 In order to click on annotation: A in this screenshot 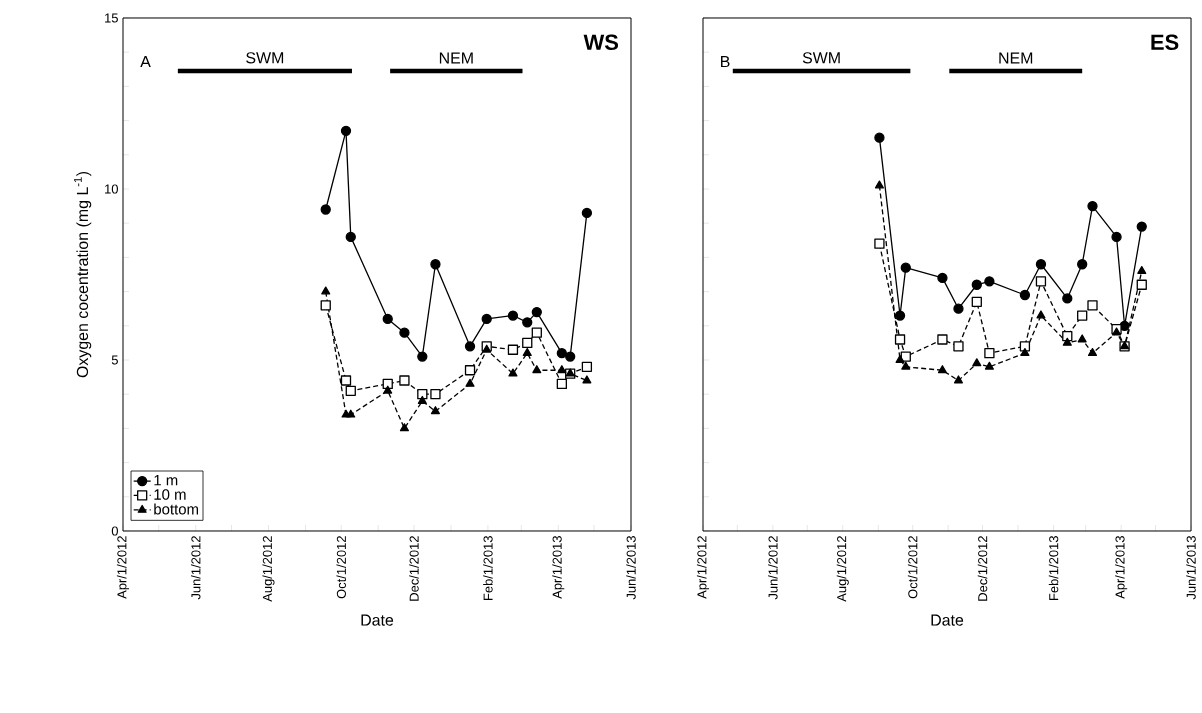, I will do `click(145, 62)`.